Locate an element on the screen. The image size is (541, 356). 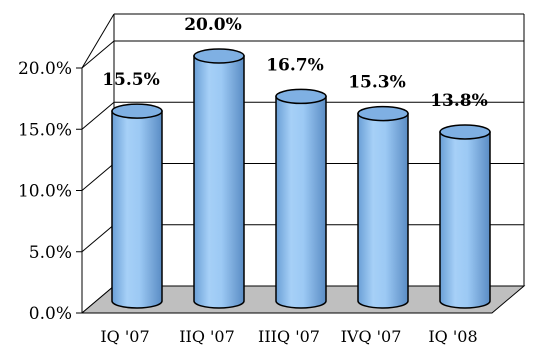
data-label: 16.7% is located at coordinates (295, 65).